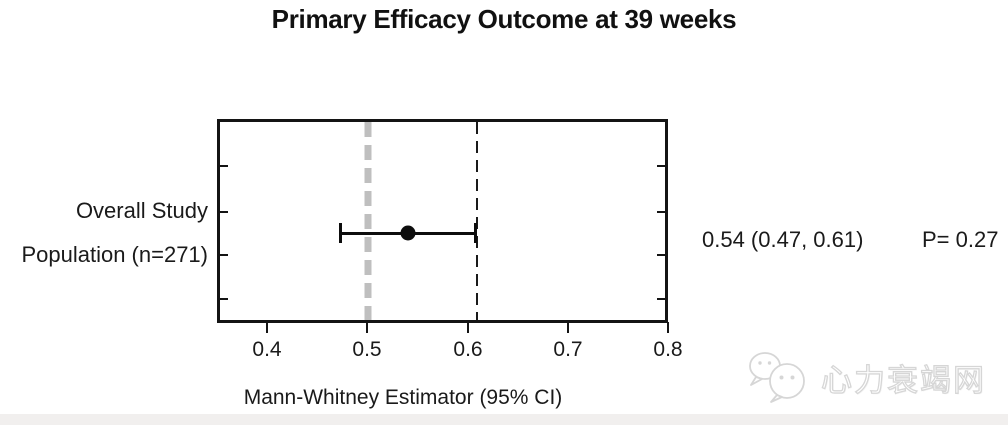 Image resolution: width=1008 pixels, height=425 pixels. Describe the element at coordinates (367, 349) in the screenshot. I see `x-tick-label: 0.5` at that location.